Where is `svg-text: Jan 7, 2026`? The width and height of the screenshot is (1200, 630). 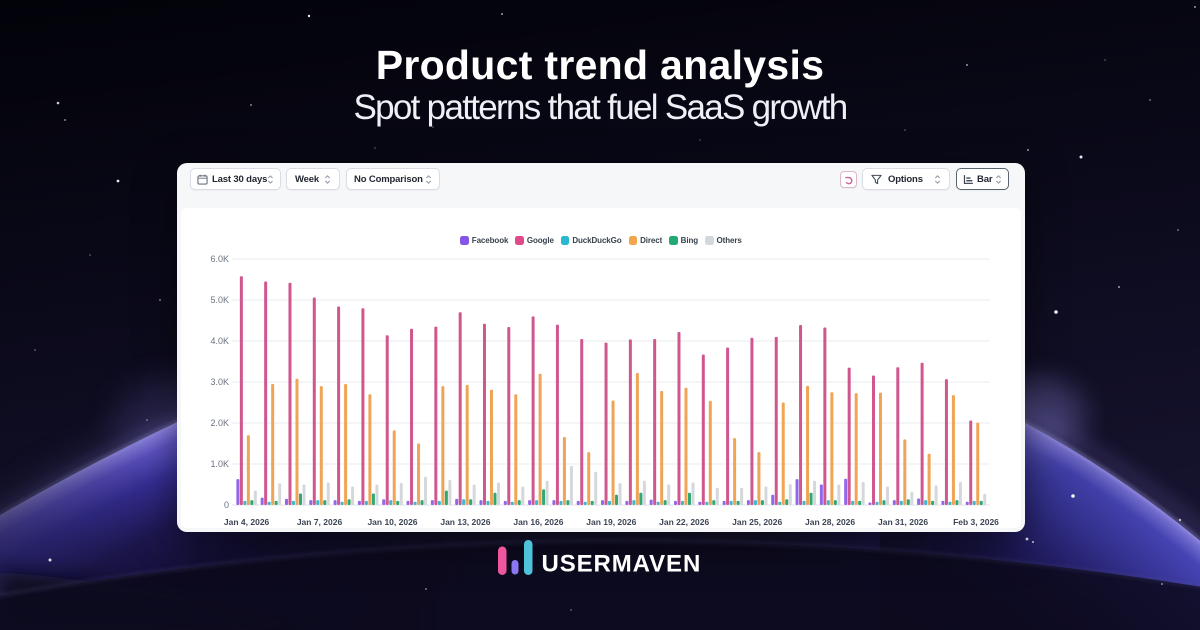 svg-text: Jan 7, 2026 is located at coordinates (320, 522).